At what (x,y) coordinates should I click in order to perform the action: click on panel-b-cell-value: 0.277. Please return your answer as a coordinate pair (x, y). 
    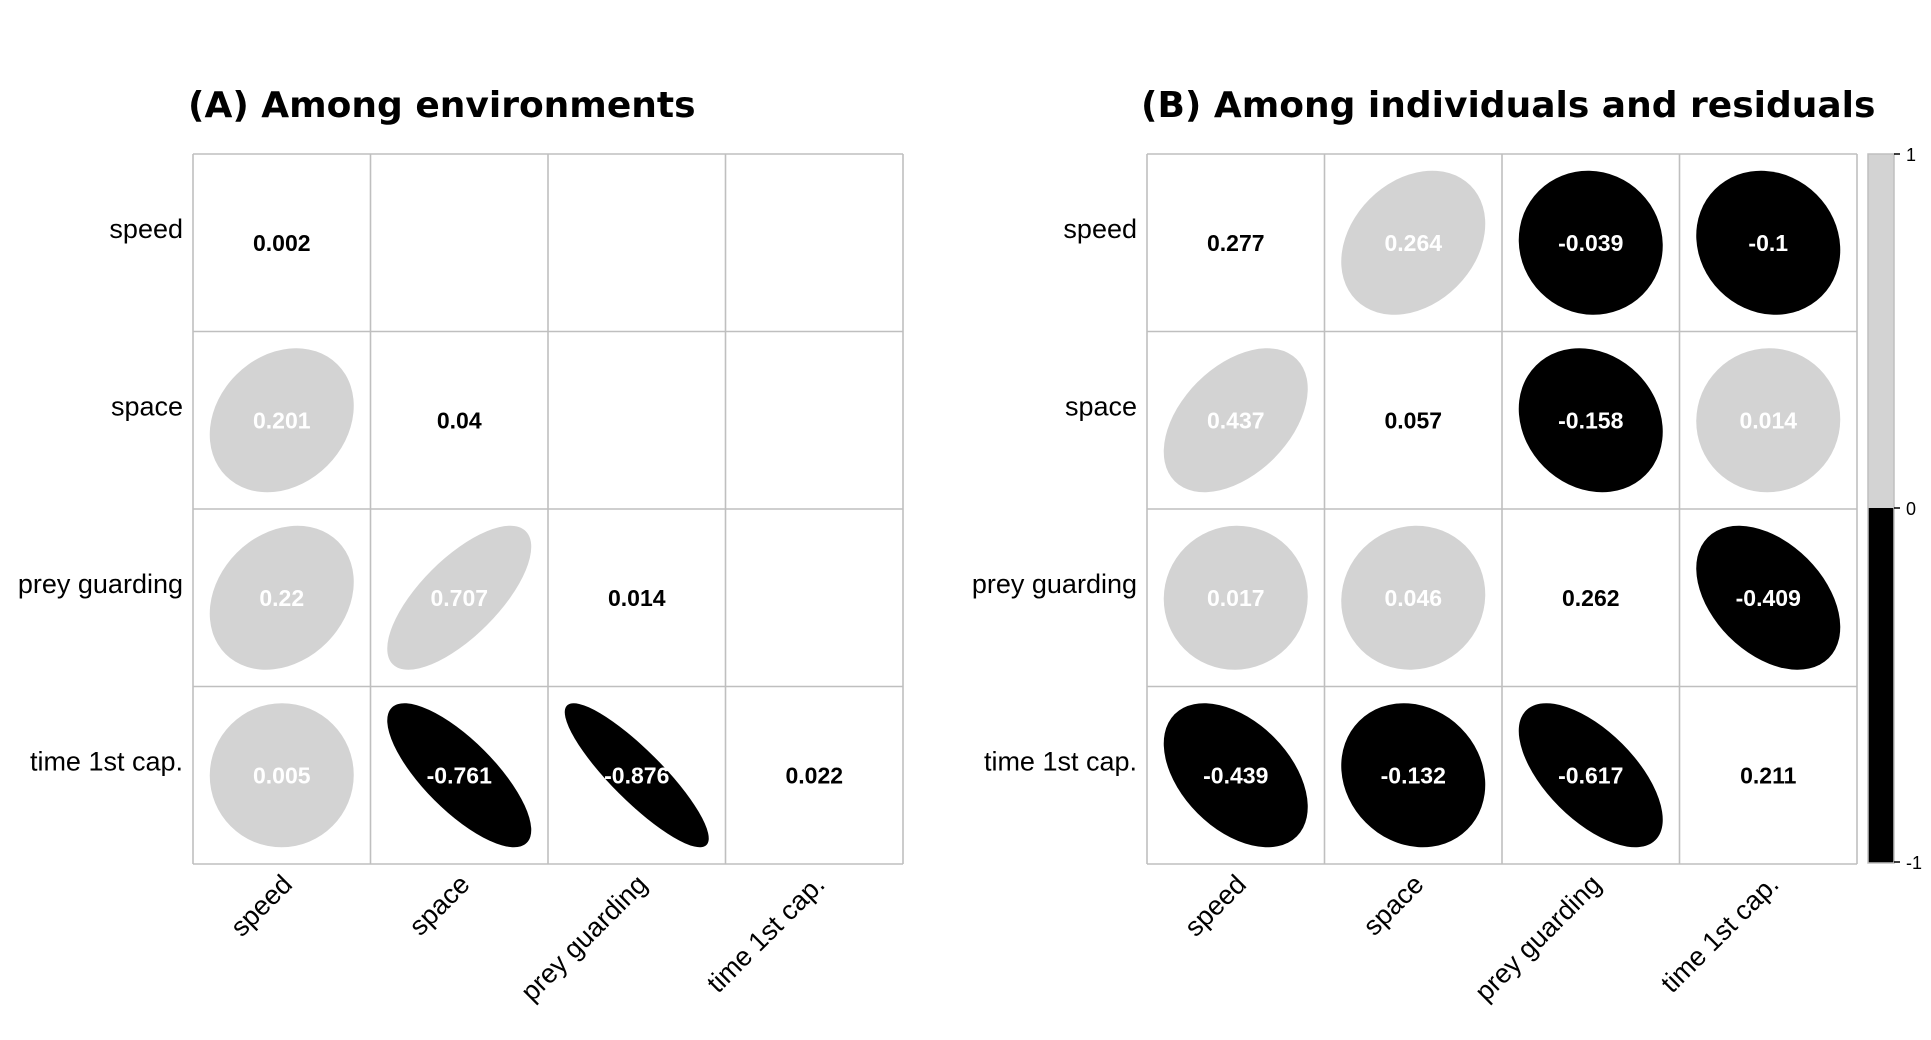
    Looking at the image, I should click on (1236, 243).